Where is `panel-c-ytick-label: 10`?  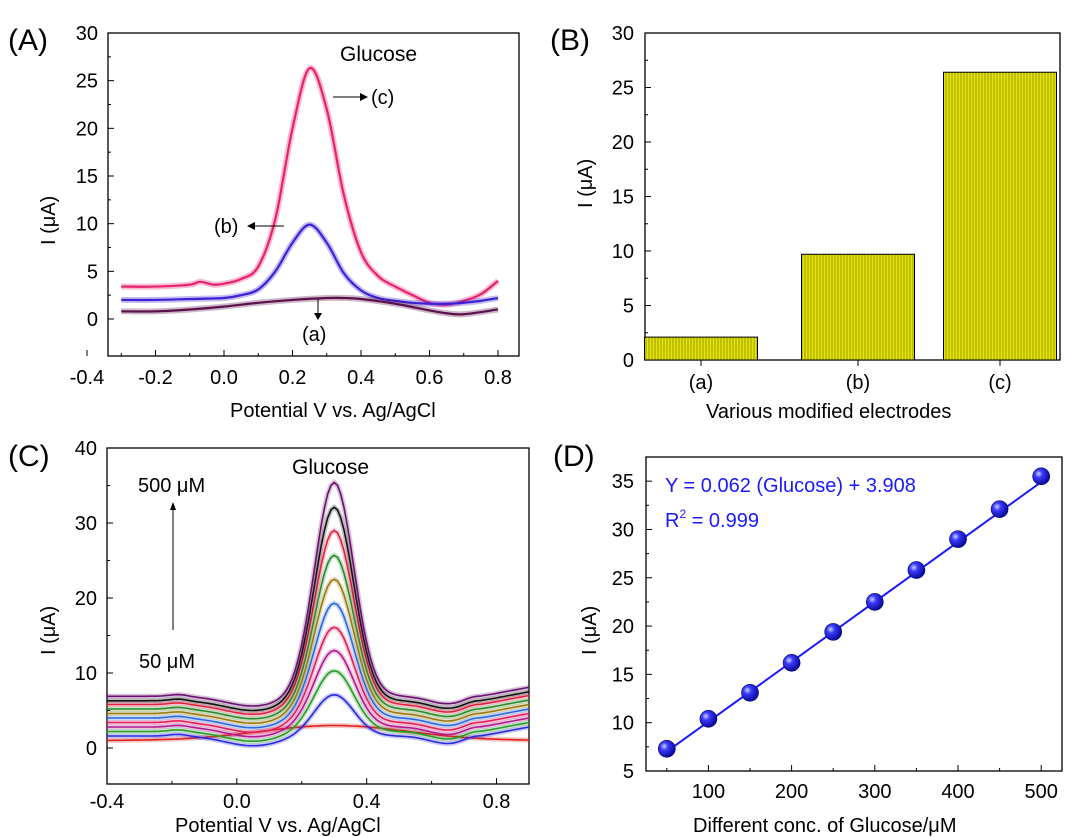 panel-c-ytick-label: 10 is located at coordinates (86, 674).